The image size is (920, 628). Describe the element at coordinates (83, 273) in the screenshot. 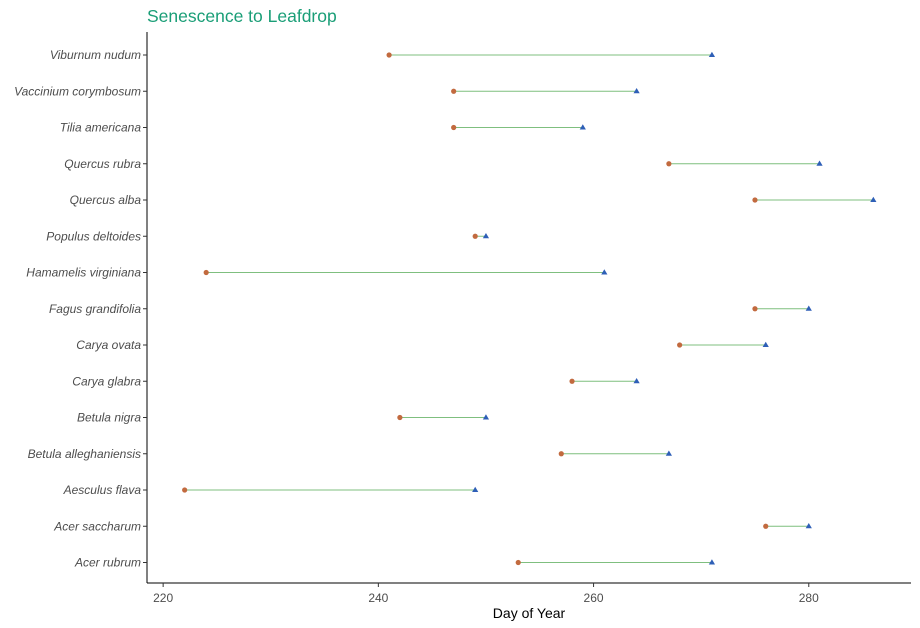

I see `y-tick-label-6: Hamamelis virginiana` at that location.